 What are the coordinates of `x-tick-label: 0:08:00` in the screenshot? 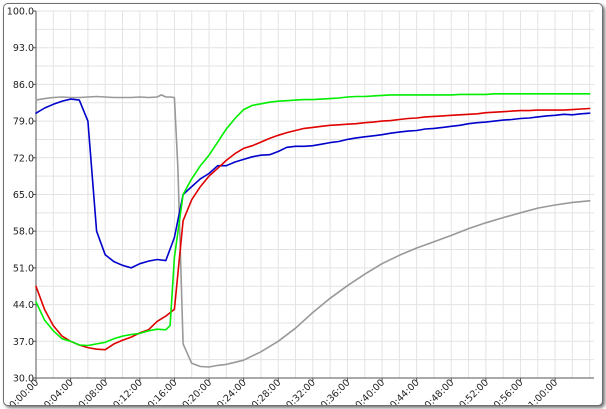 It's located at (94, 391).